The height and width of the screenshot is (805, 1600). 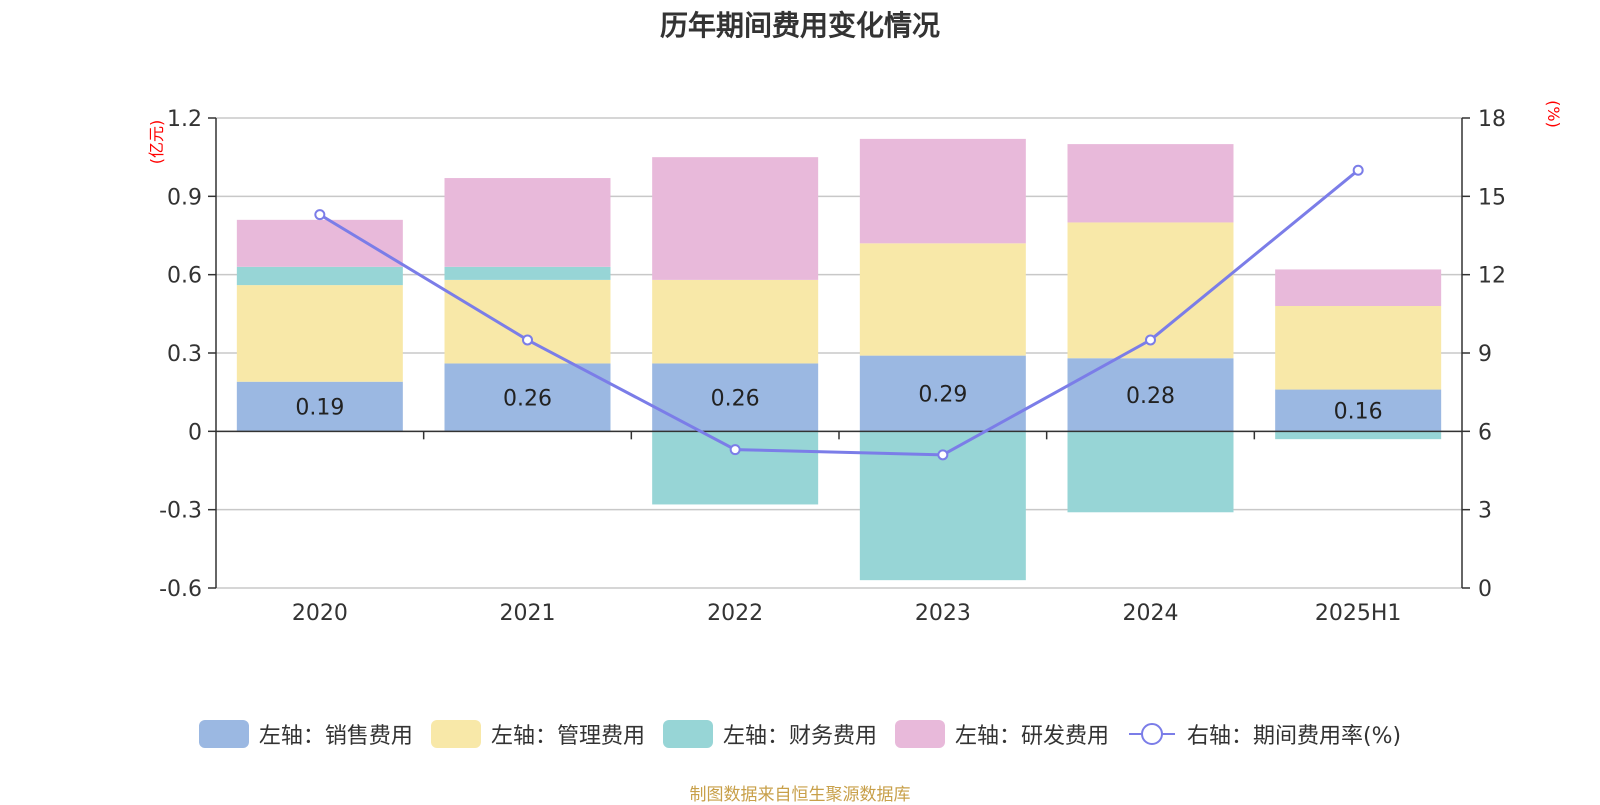 What do you see at coordinates (180, 511) in the screenshot?
I see `left-tick-label: -0.3` at bounding box center [180, 511].